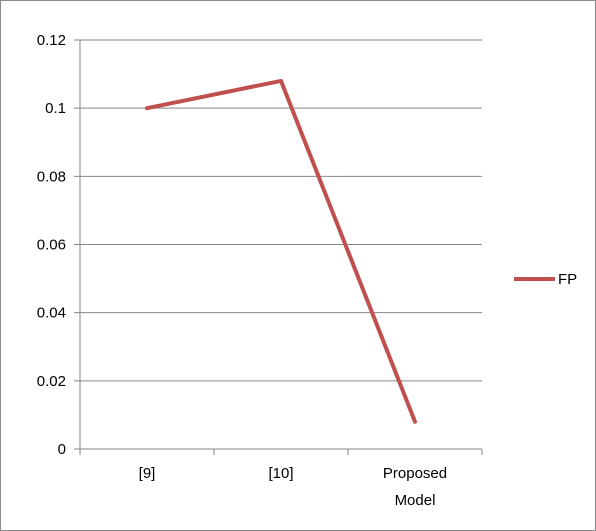 The width and height of the screenshot is (596, 531). I want to click on x-tick-label: [9], so click(147, 473).